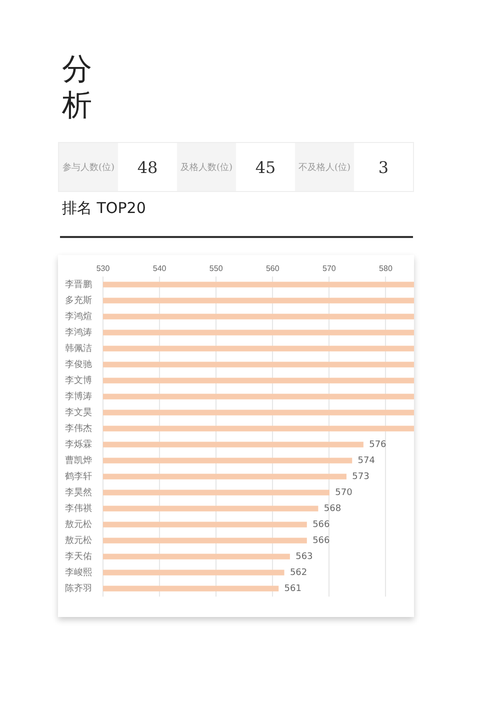  I want to click on text: 及格人数(位), so click(206, 167).